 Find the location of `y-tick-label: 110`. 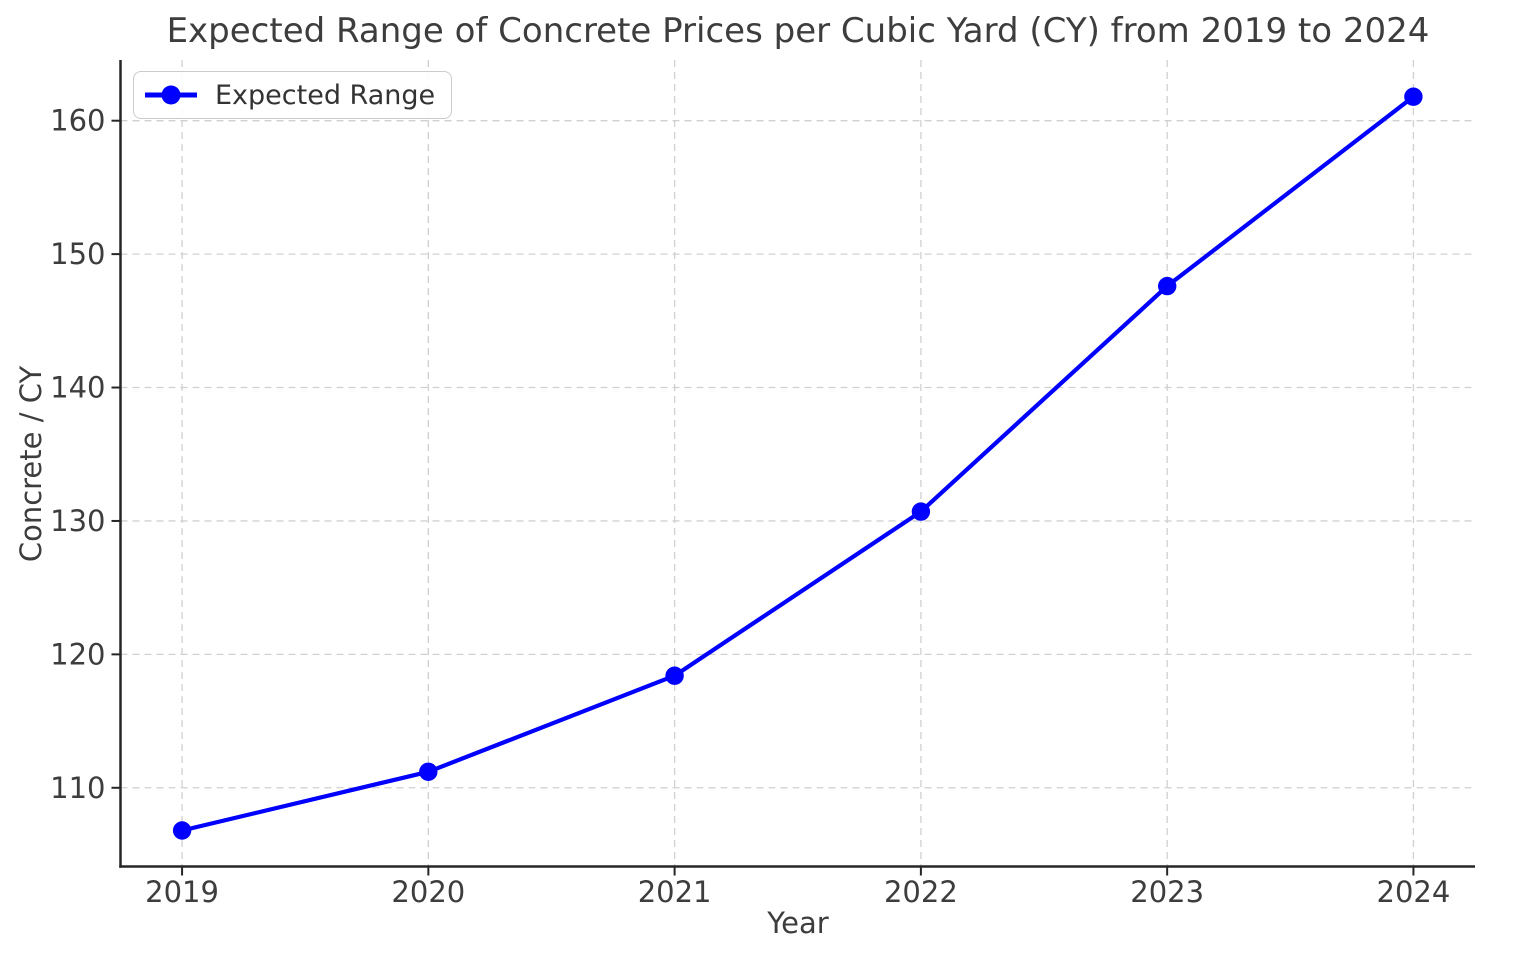

y-tick-label: 110 is located at coordinates (77, 788).